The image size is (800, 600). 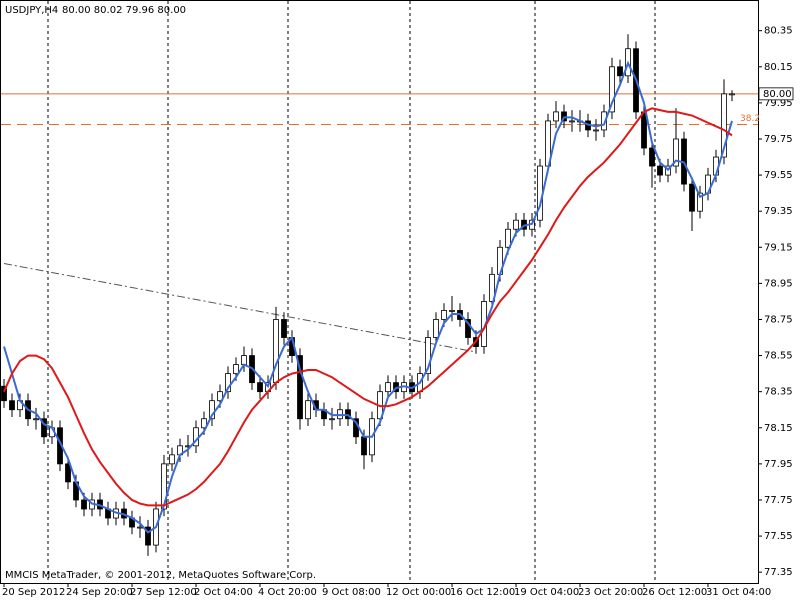 What do you see at coordinates (610, 592) in the screenshot?
I see `x-tick-label: 23 Oct 20:00` at bounding box center [610, 592].